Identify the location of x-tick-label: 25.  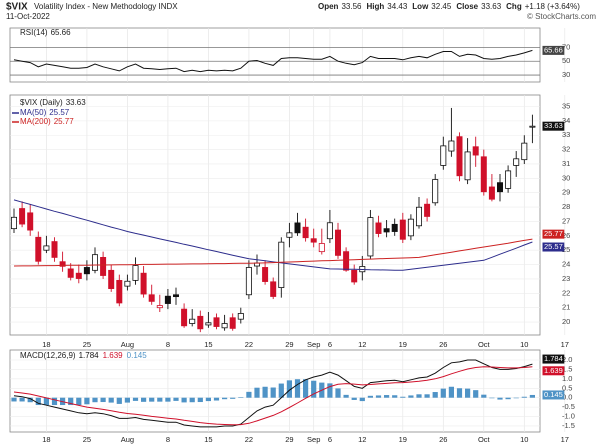
(87, 344).